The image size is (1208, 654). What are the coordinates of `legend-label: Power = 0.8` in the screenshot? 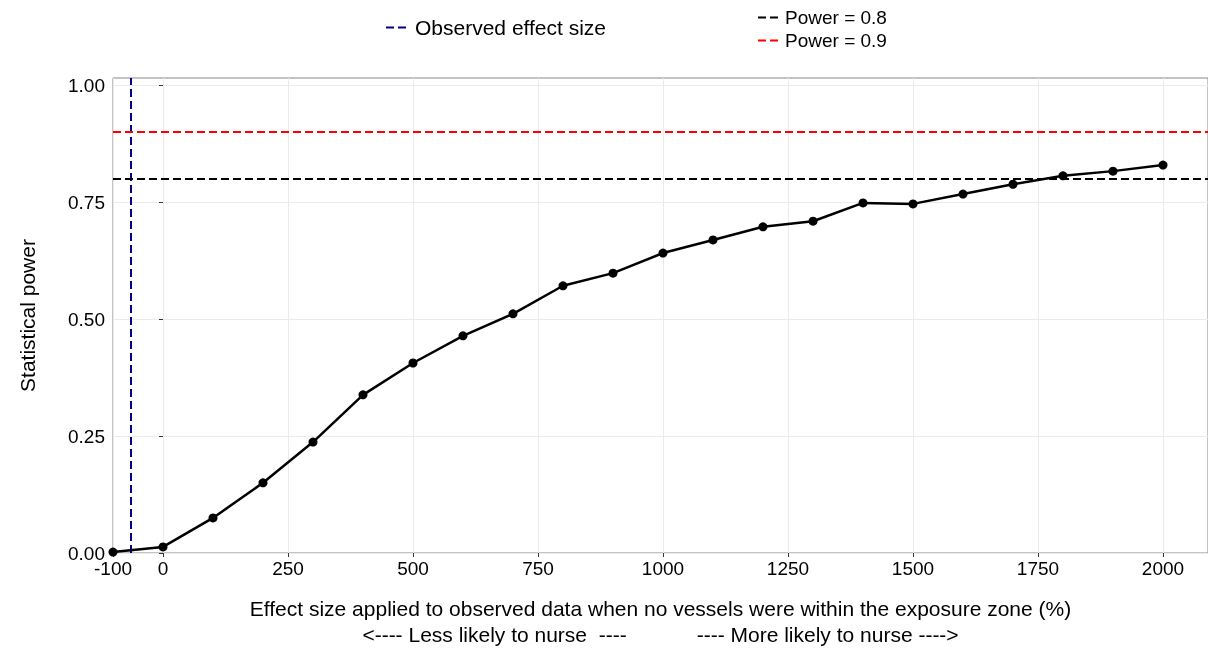 It's located at (836, 17).